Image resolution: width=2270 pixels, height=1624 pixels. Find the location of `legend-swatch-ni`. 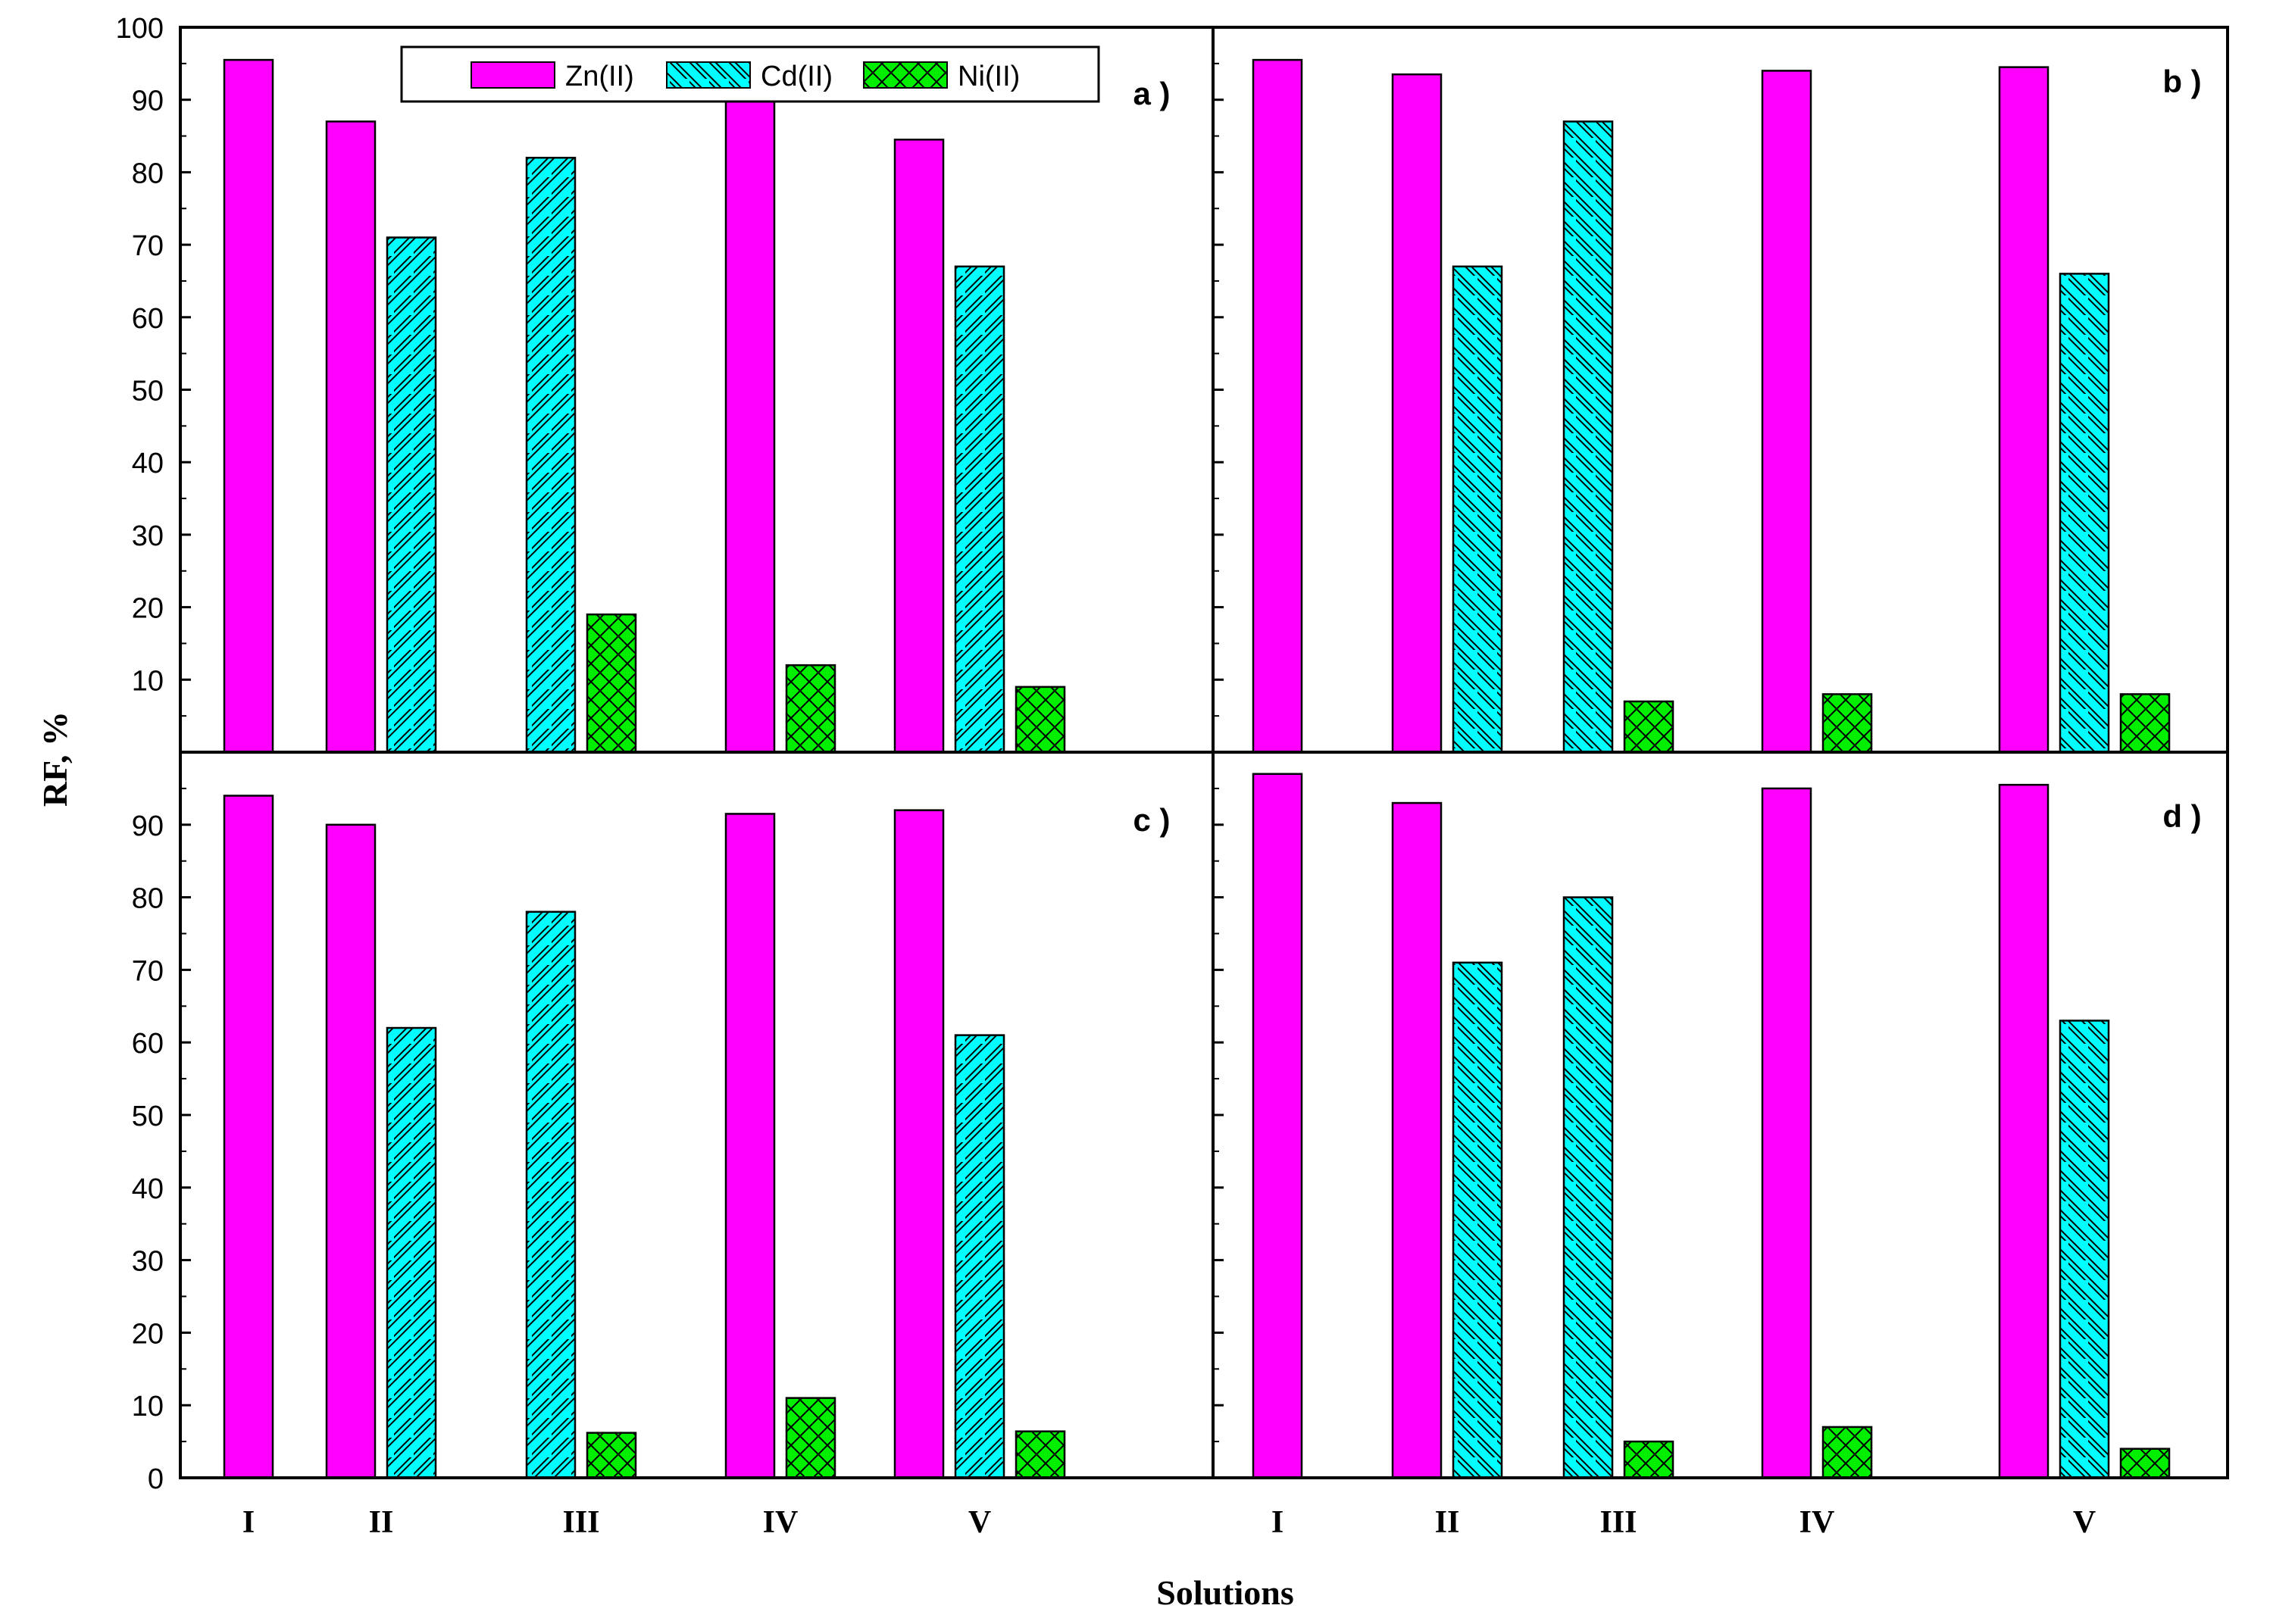

legend-swatch-ni is located at coordinates (905, 75).